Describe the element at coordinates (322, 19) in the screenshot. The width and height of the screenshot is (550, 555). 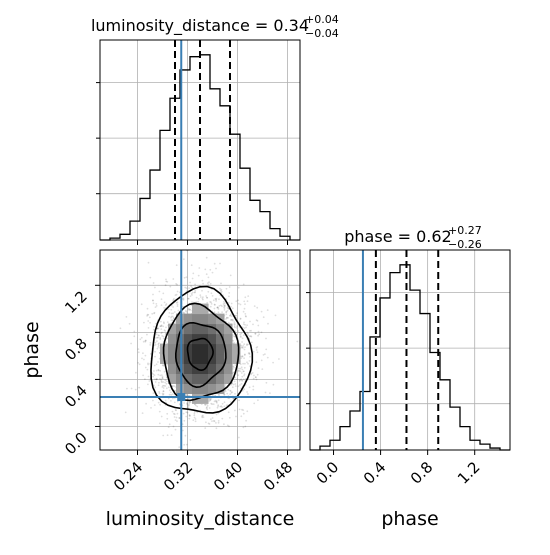
I see `hist-luminosity-title-sup: +0.04` at that location.